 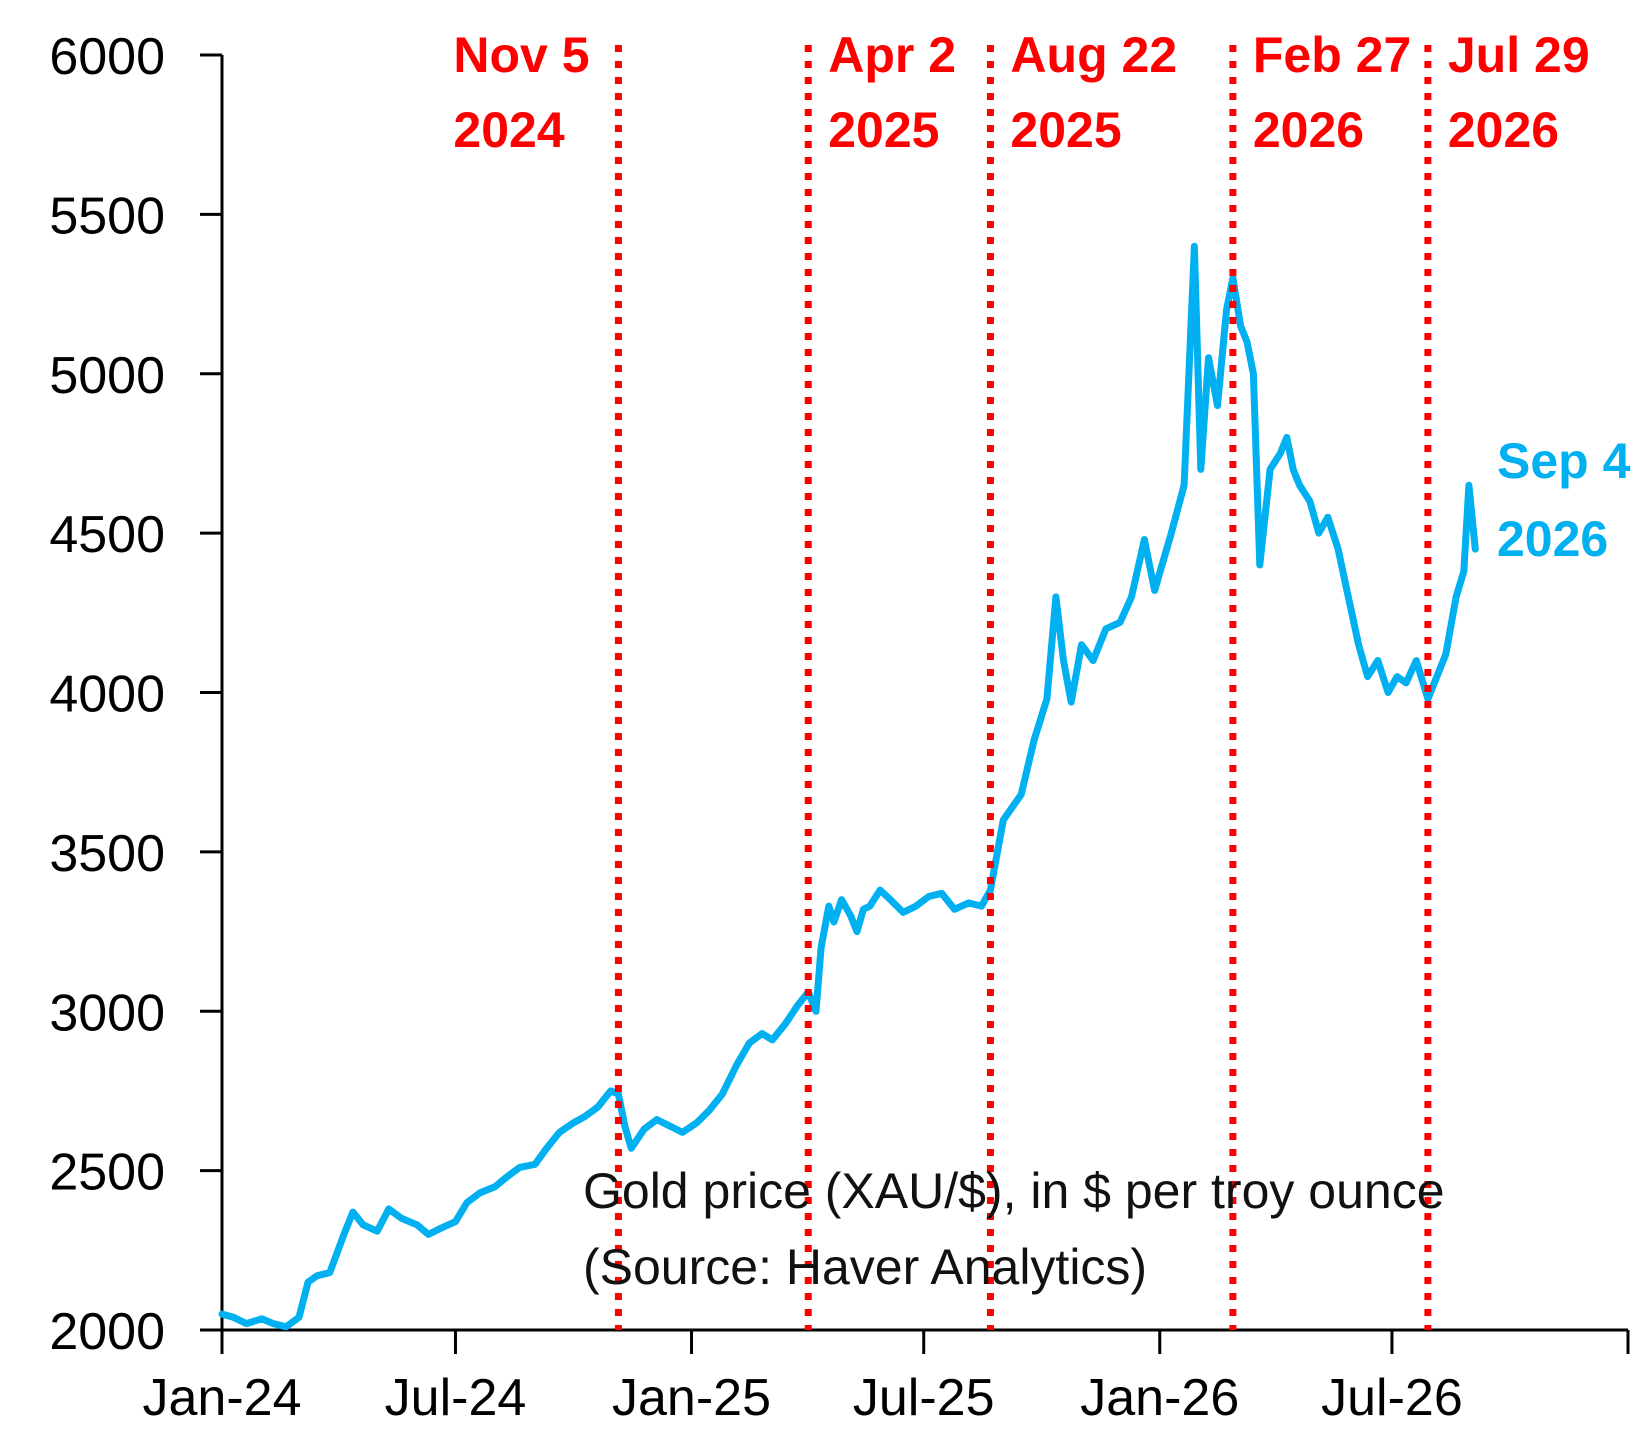 What do you see at coordinates (1564, 461) in the screenshot?
I see `series-end-label-line-1: Sep 4` at bounding box center [1564, 461].